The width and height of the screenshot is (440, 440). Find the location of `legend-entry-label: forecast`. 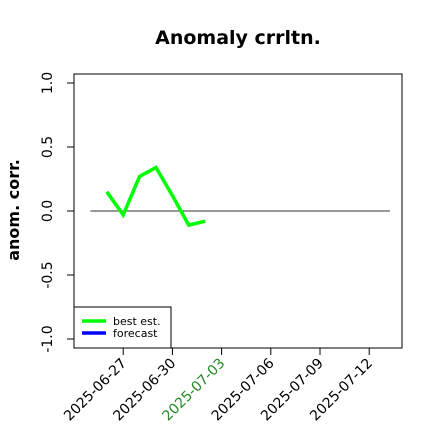

legend-entry-label: forecast is located at coordinates (135, 333).